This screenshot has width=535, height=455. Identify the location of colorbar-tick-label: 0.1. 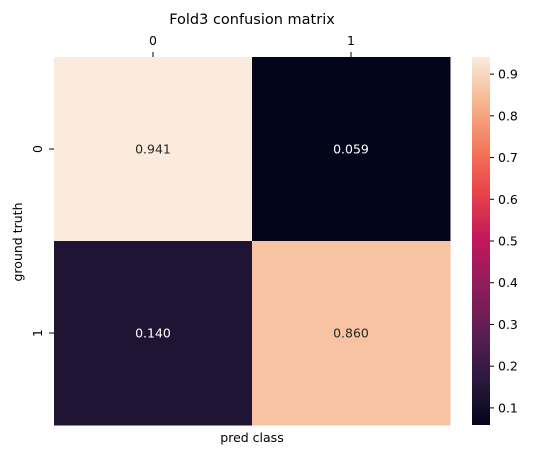
(508, 407).